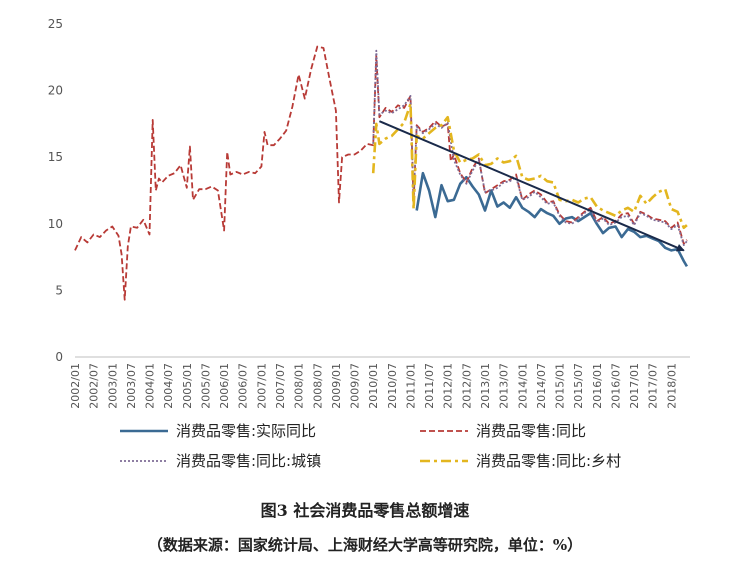 The image size is (730, 565). Describe the element at coordinates (548, 461) in the screenshot. I see `legend-label: 消费品零售:同比:乡村` at that location.